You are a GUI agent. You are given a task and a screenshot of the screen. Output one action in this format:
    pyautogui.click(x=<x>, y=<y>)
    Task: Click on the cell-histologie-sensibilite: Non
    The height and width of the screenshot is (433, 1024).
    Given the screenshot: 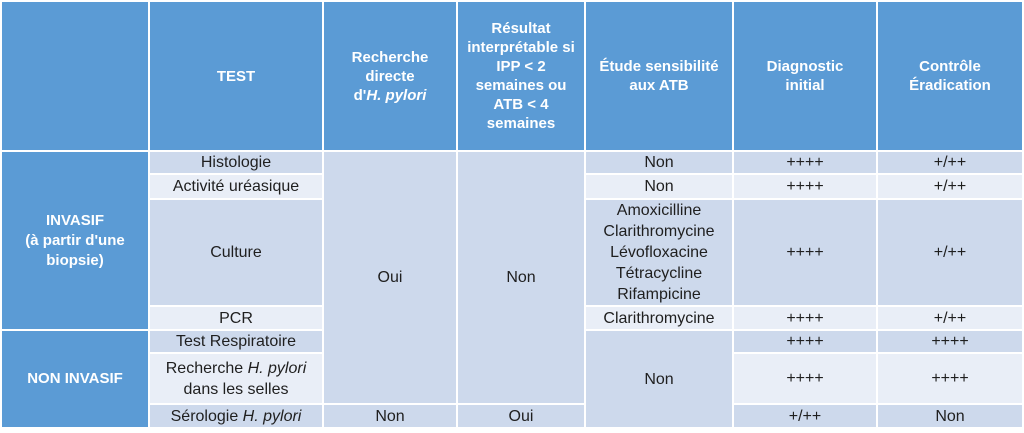 What is the action you would take?
    pyautogui.click(x=659, y=162)
    